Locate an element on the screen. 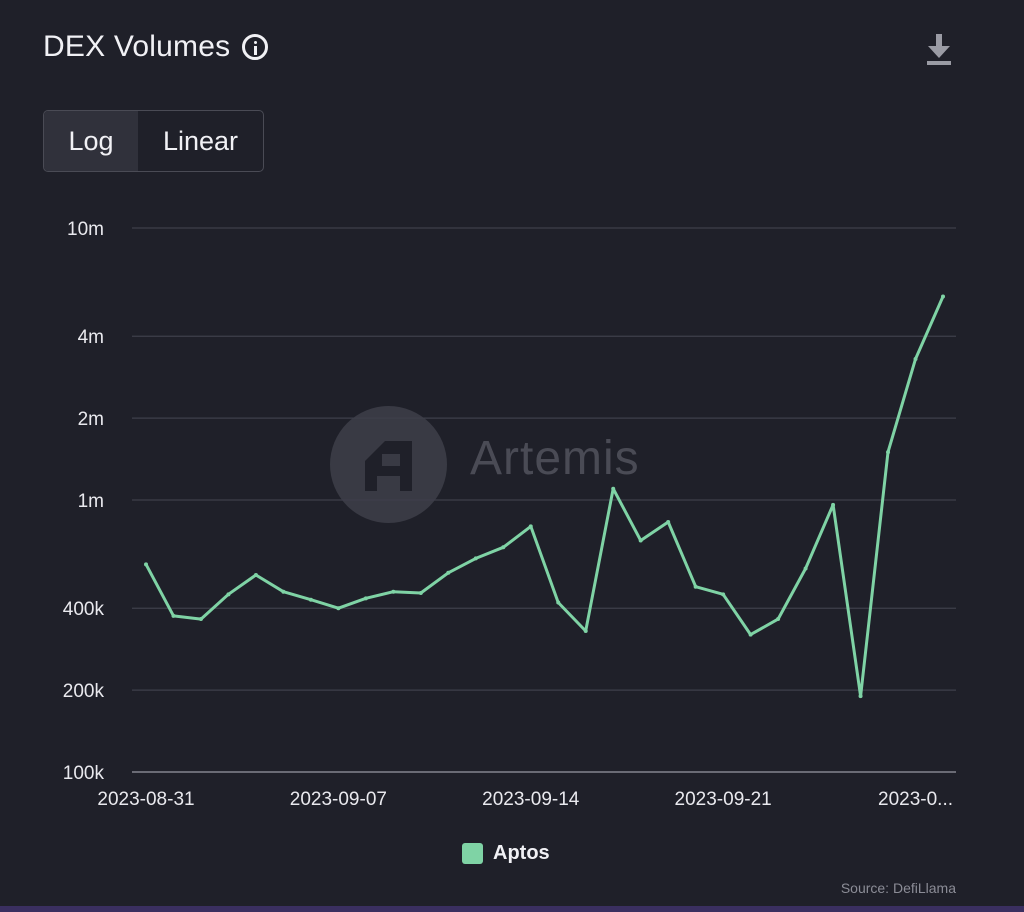 The image size is (1024, 912). y-tick-label: 10m is located at coordinates (85, 229).